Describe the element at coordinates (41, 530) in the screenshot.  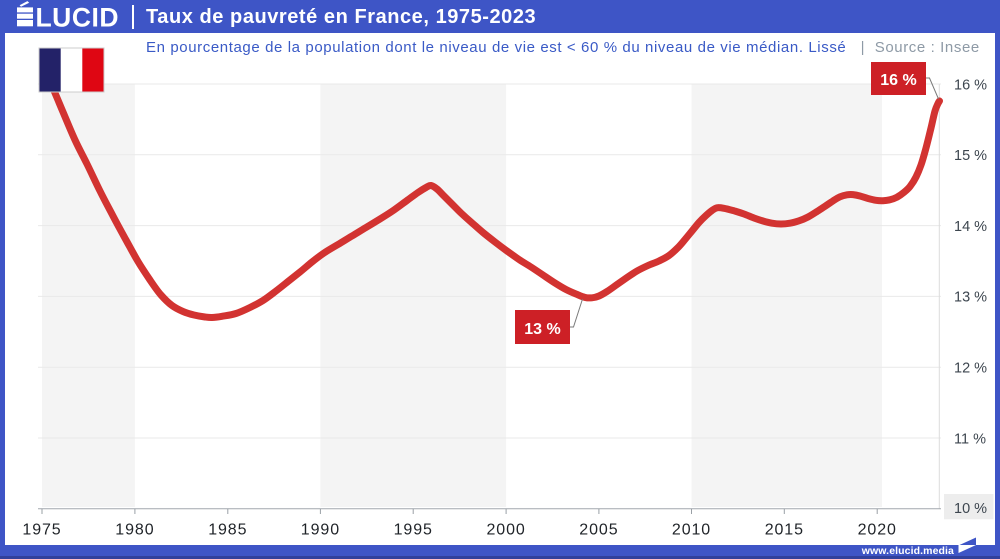
I see `svg-text: 1975` at that location.